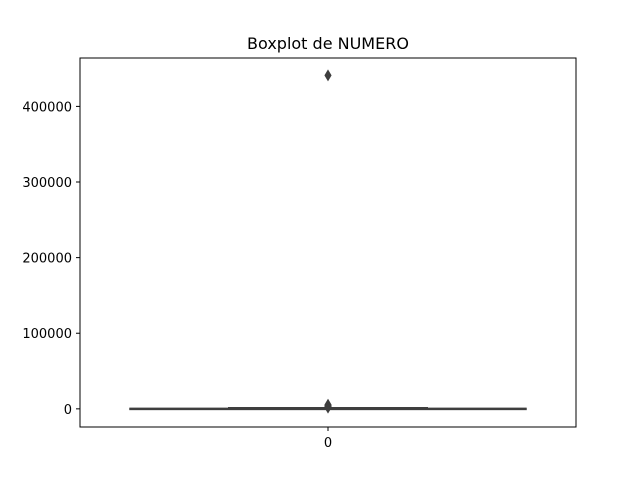 This screenshot has height=480, width=640. I want to click on y-tick-label: 200000, so click(47, 259).